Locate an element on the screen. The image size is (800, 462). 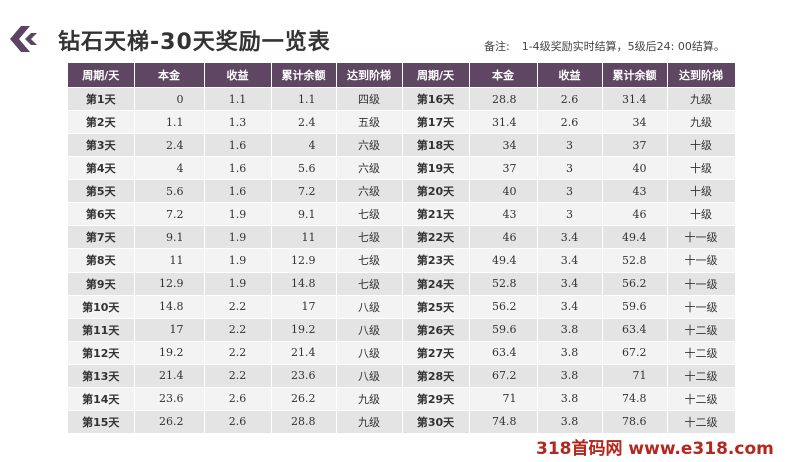
table-cell: 四级 is located at coordinates (369, 98).